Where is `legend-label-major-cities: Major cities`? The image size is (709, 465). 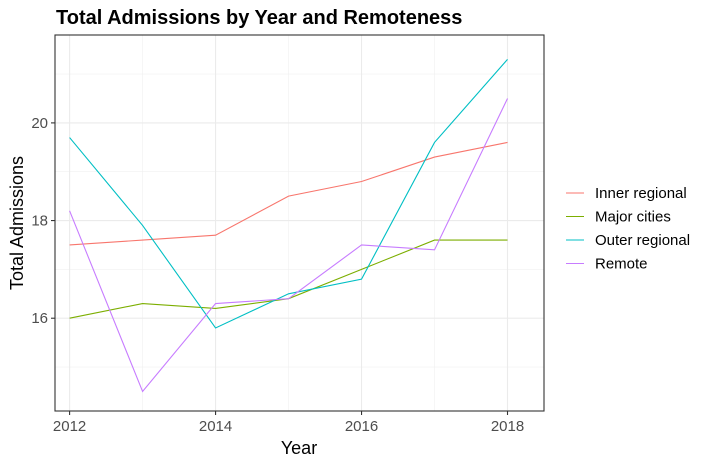
legend-label-major-cities: Major cities is located at coordinates (633, 217).